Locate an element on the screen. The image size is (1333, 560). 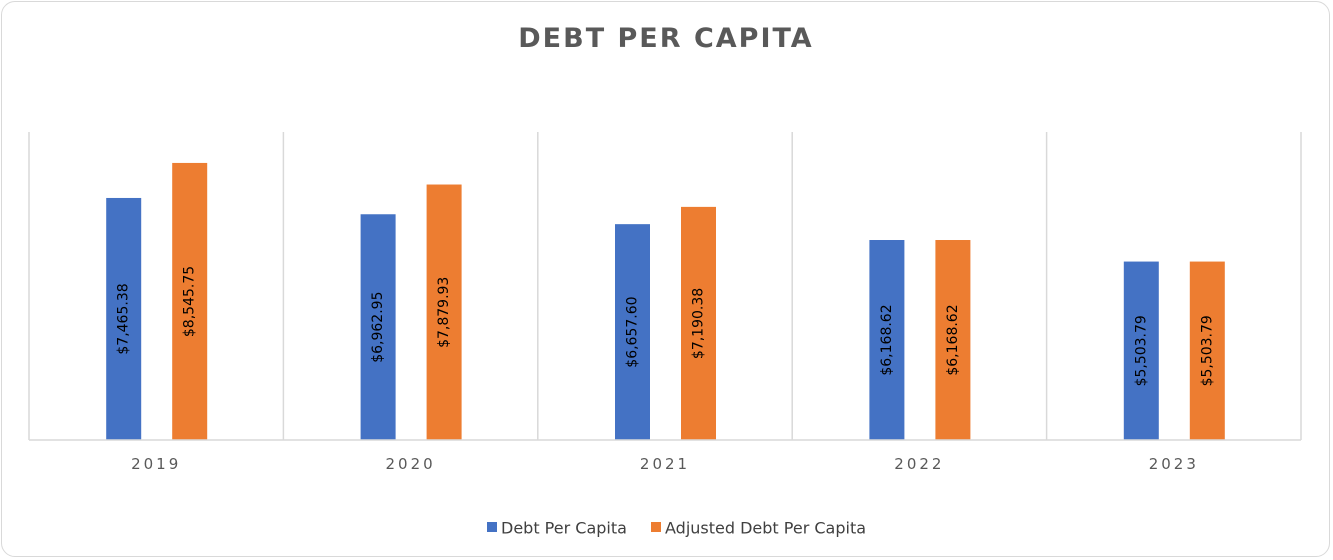
bar-debt-per-capita-2022 is located at coordinates (887, 340).